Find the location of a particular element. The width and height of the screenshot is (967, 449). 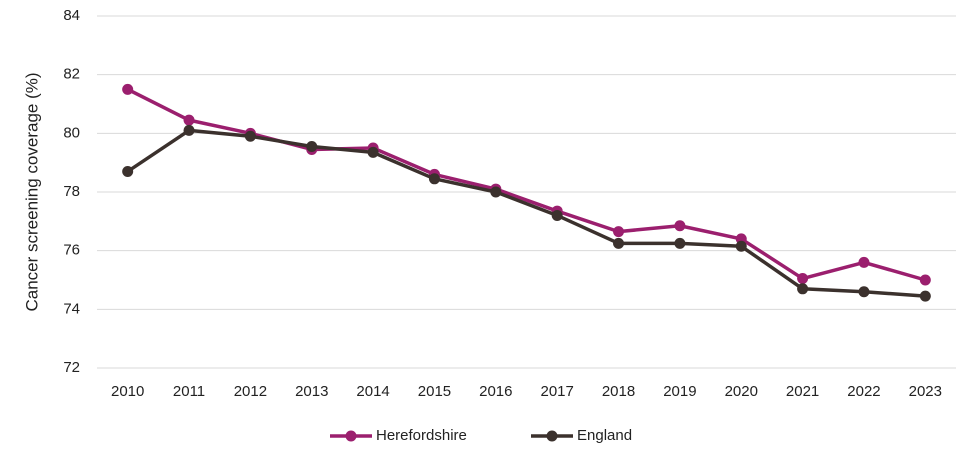

y-tick-label: 80 is located at coordinates (71, 132).